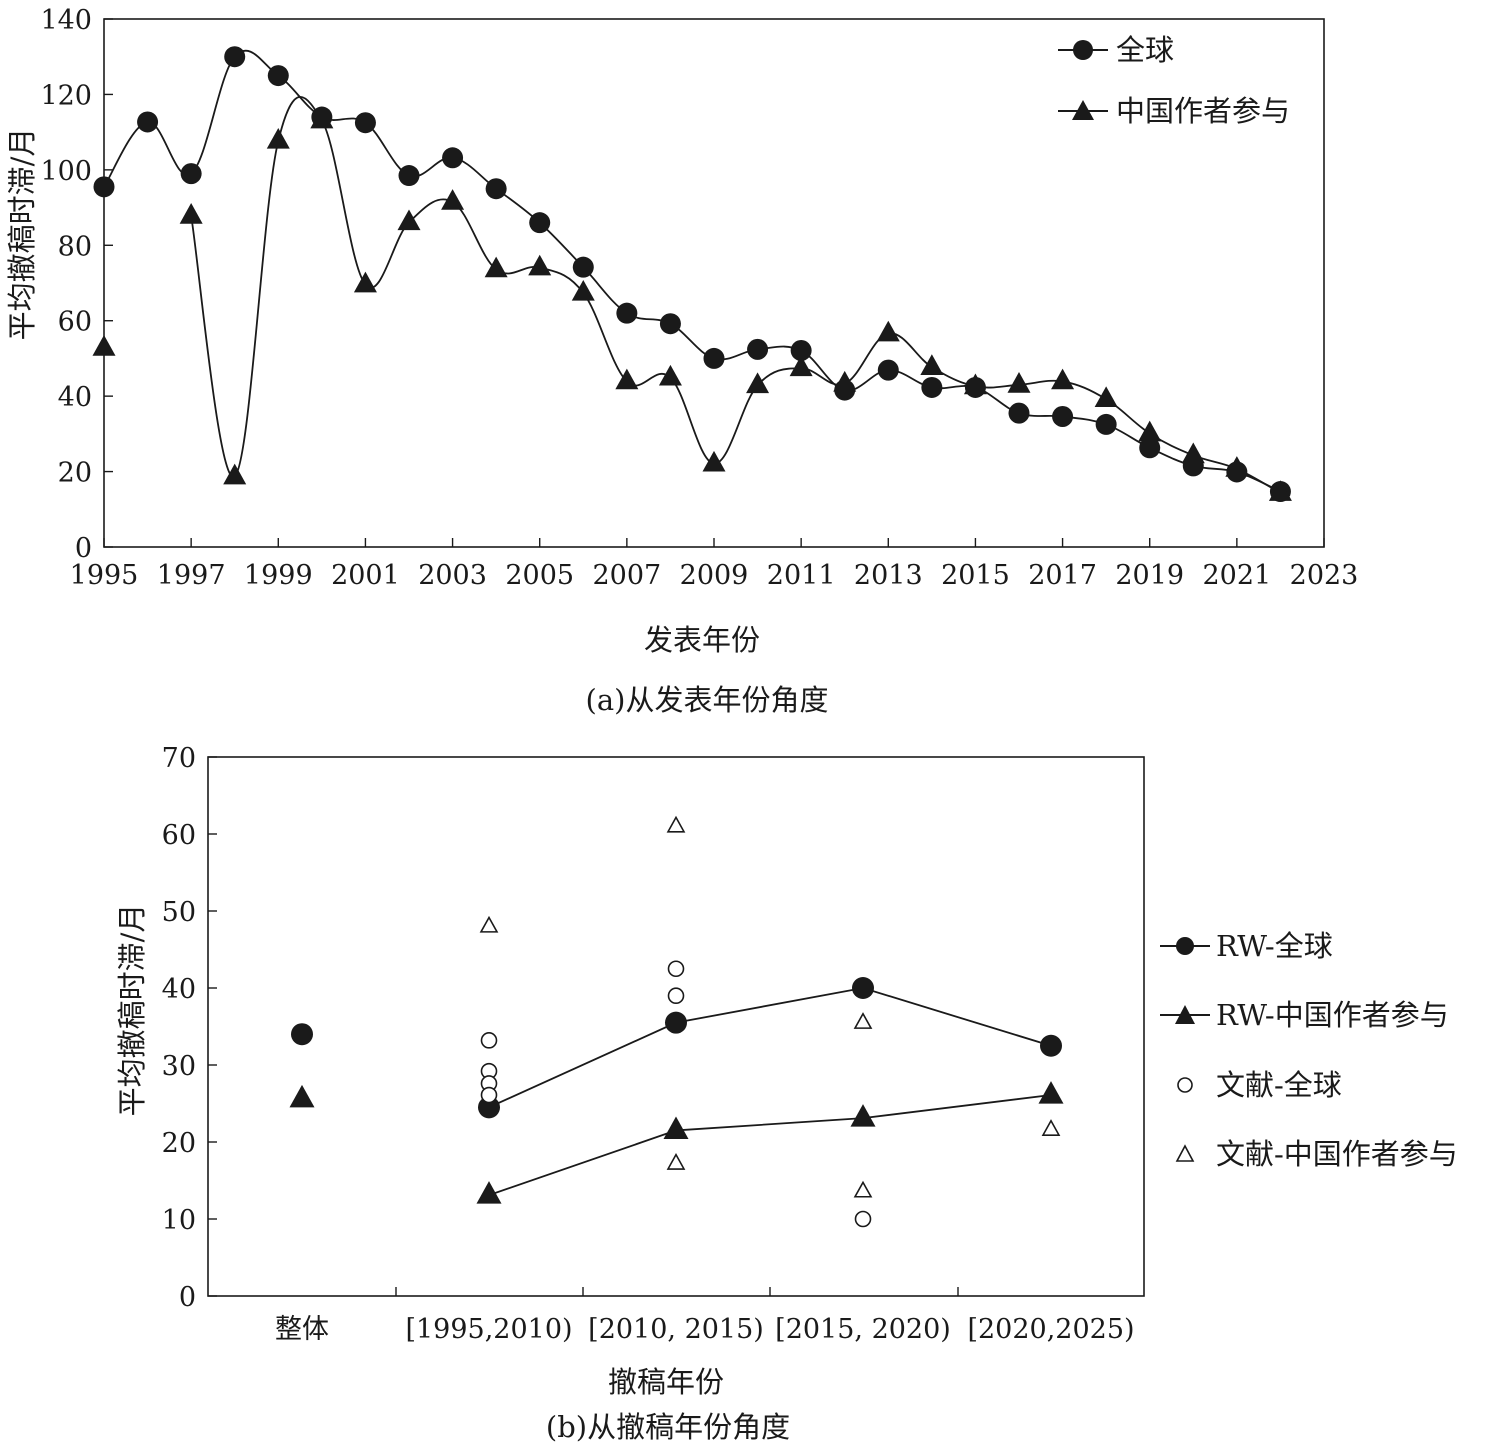 The width and height of the screenshot is (1491, 1447). Describe the element at coordinates (1050, 1329) in the screenshot. I see `chart-b-x-tick-label: [2020,2025)` at that location.